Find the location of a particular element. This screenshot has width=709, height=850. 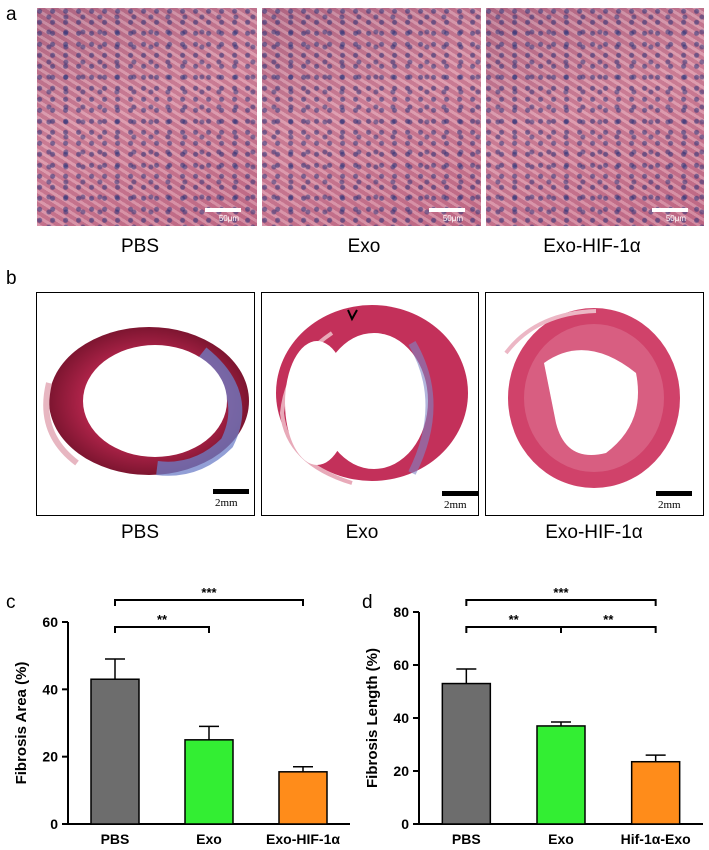

heart-section-pbs is located at coordinates (146, 401).